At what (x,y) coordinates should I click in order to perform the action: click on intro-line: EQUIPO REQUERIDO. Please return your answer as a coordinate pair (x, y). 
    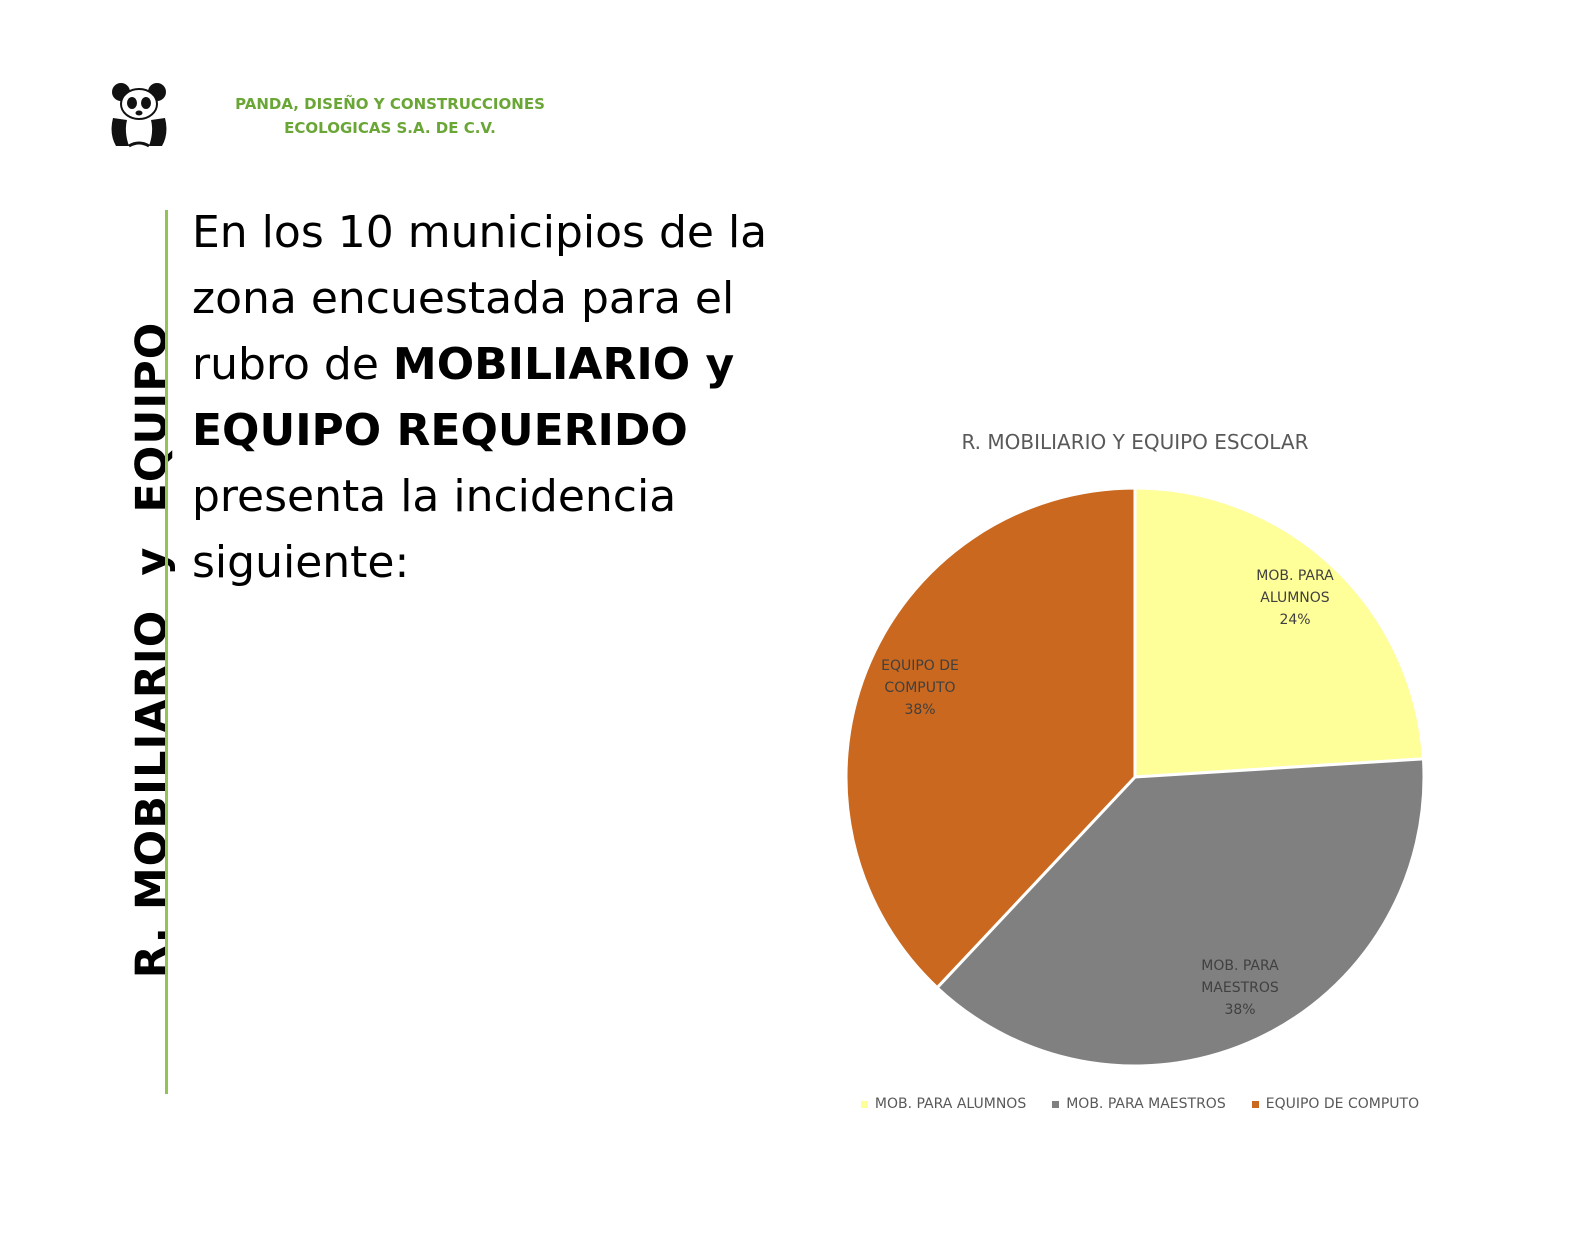
    Looking at the image, I should click on (497, 431).